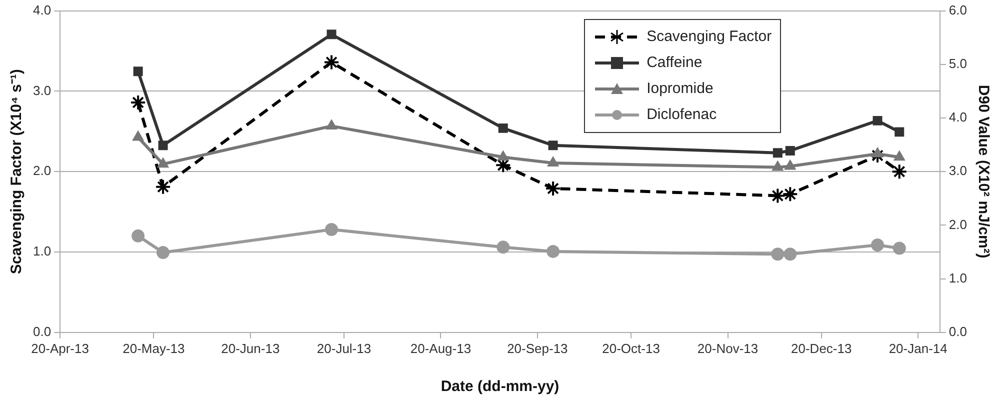 This screenshot has height=404, width=1000. What do you see at coordinates (958, 10) in the screenshot?
I see `y2-tick-label: 6.0` at bounding box center [958, 10].